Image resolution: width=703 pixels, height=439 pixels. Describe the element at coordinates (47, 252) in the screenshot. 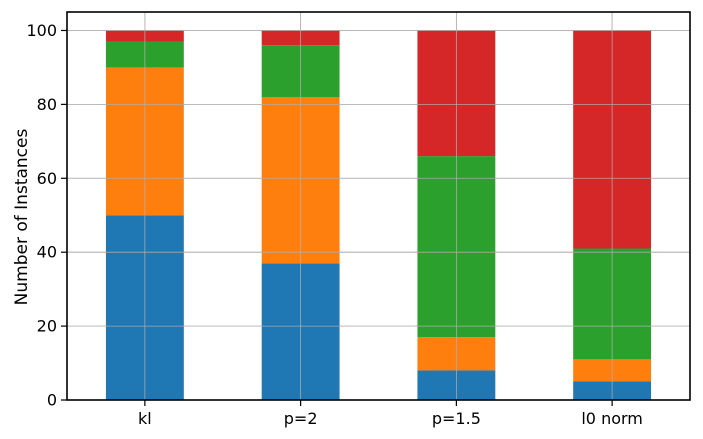

I see `y-tick-label: 40` at that location.